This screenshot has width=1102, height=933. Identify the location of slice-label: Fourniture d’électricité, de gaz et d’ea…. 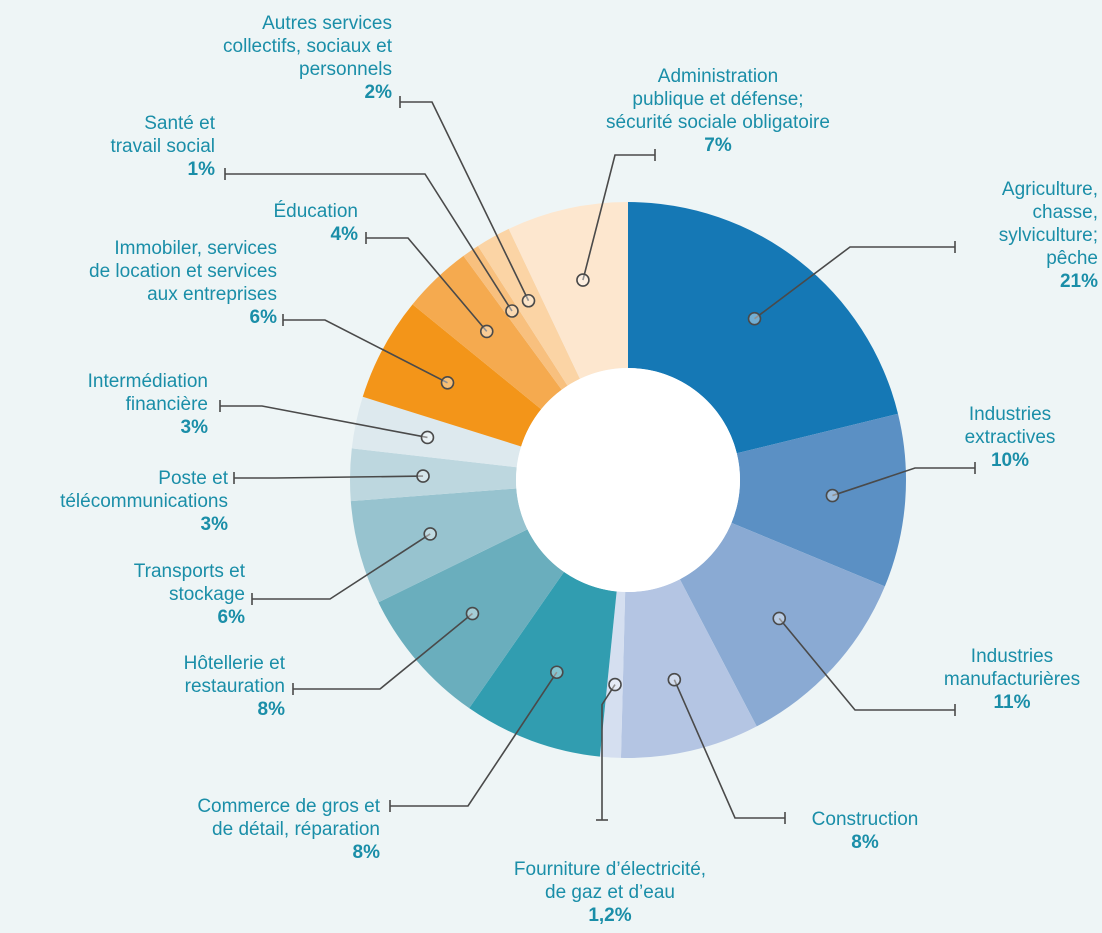
(610, 892).